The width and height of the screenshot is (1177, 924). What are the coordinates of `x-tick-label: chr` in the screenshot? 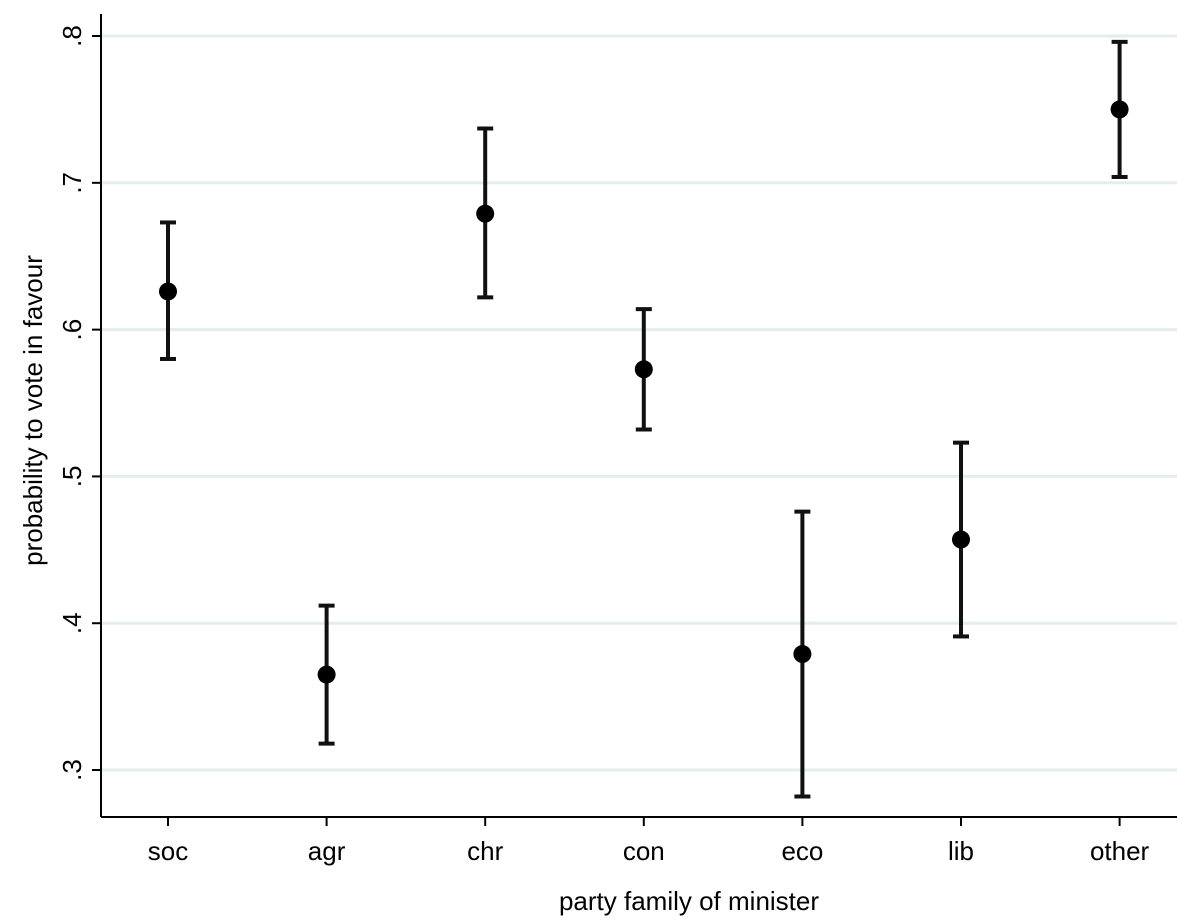 It's located at (485, 851).